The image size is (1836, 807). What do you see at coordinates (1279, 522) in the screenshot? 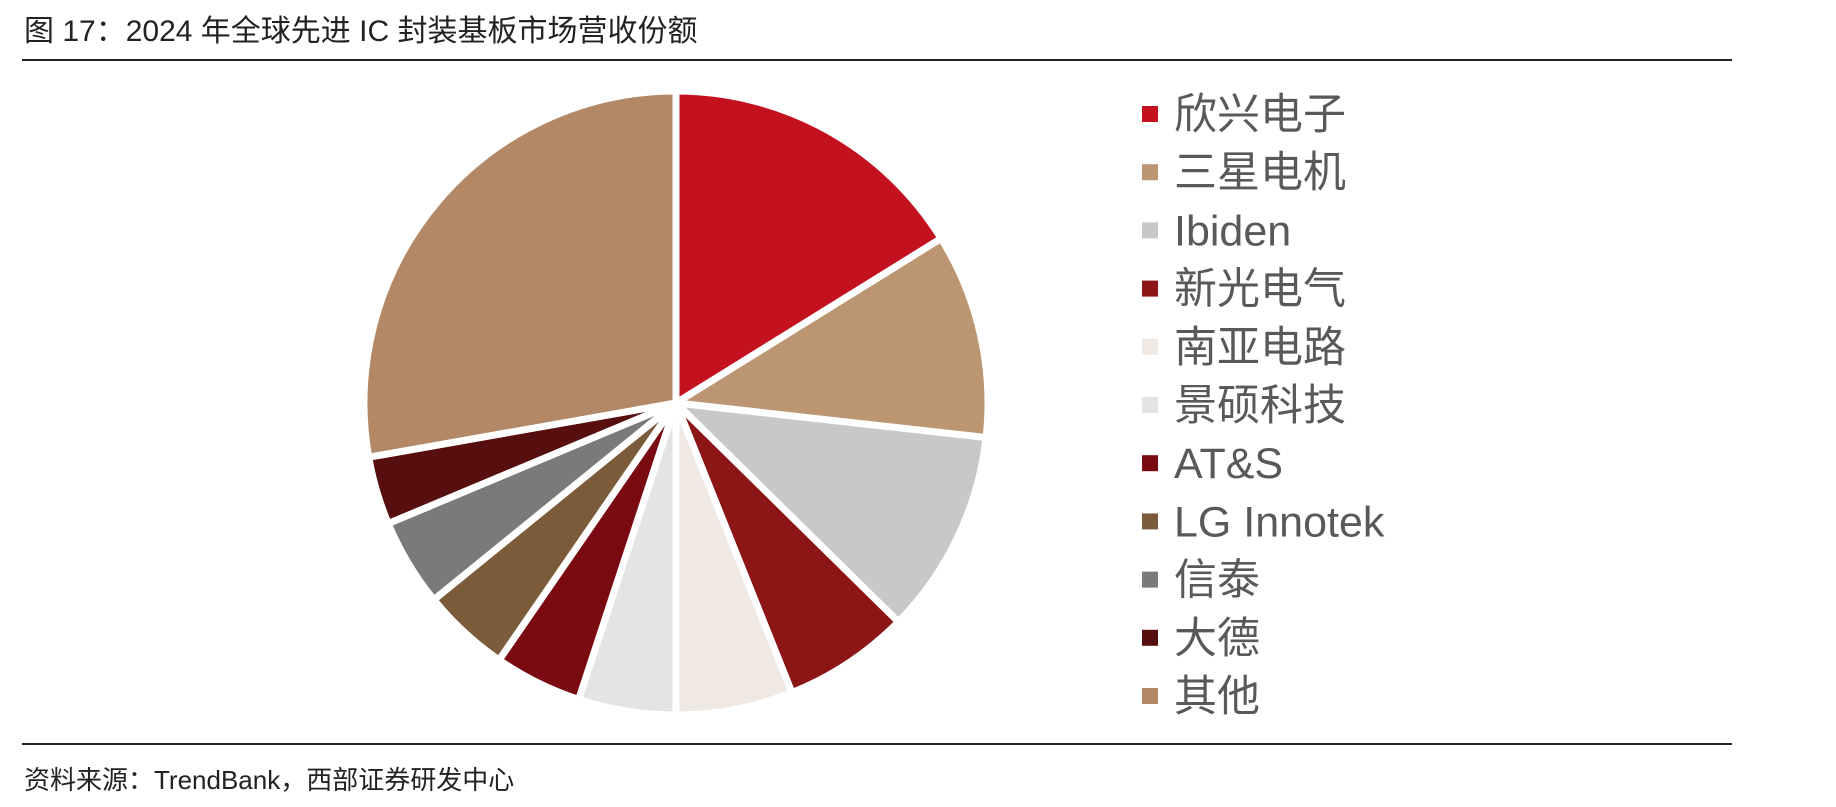
I see `legend-label-8: LG Innotek` at bounding box center [1279, 522].